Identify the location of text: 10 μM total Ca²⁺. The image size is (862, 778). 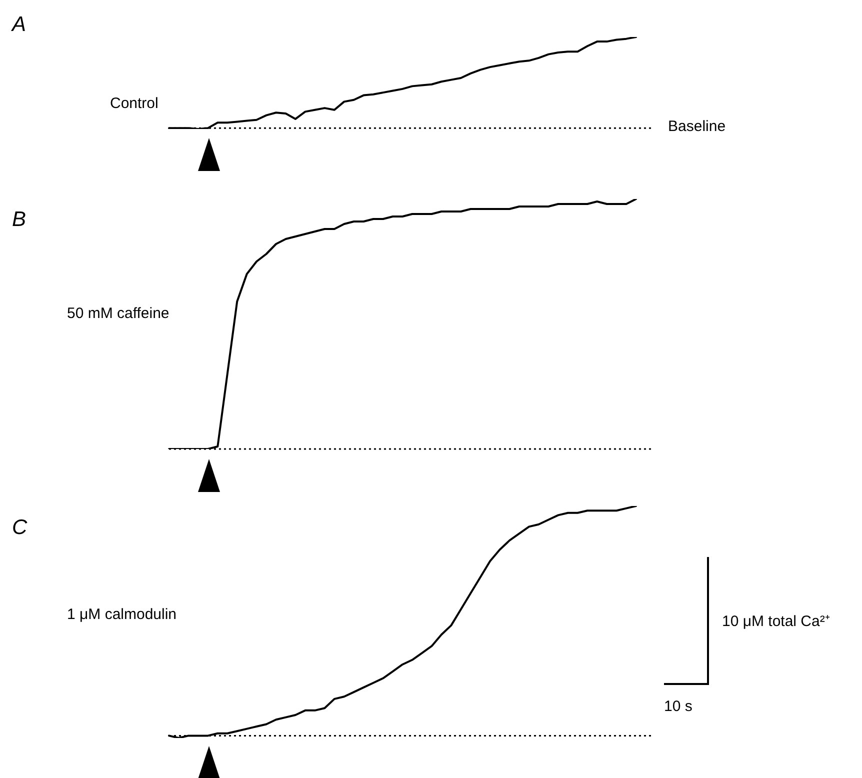
(776, 621).